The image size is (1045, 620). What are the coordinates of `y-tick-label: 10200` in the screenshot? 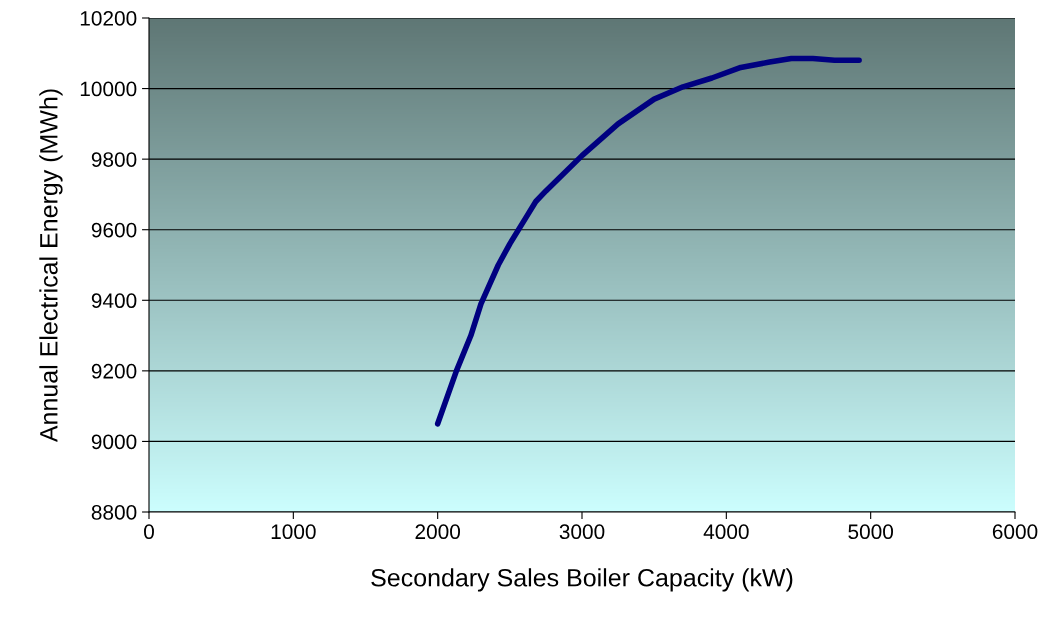 It's located at (108, 18).